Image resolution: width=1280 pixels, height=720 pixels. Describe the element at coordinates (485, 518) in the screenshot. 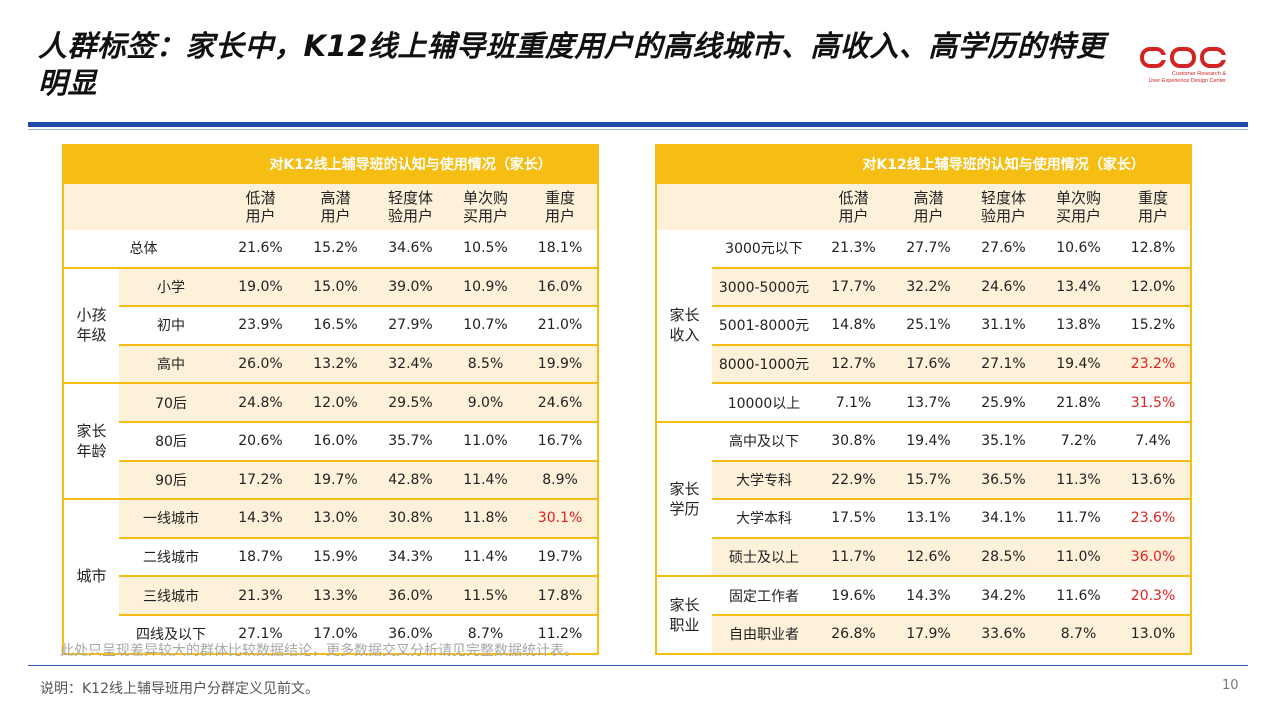

I see `data-cell: 11.8%` at that location.